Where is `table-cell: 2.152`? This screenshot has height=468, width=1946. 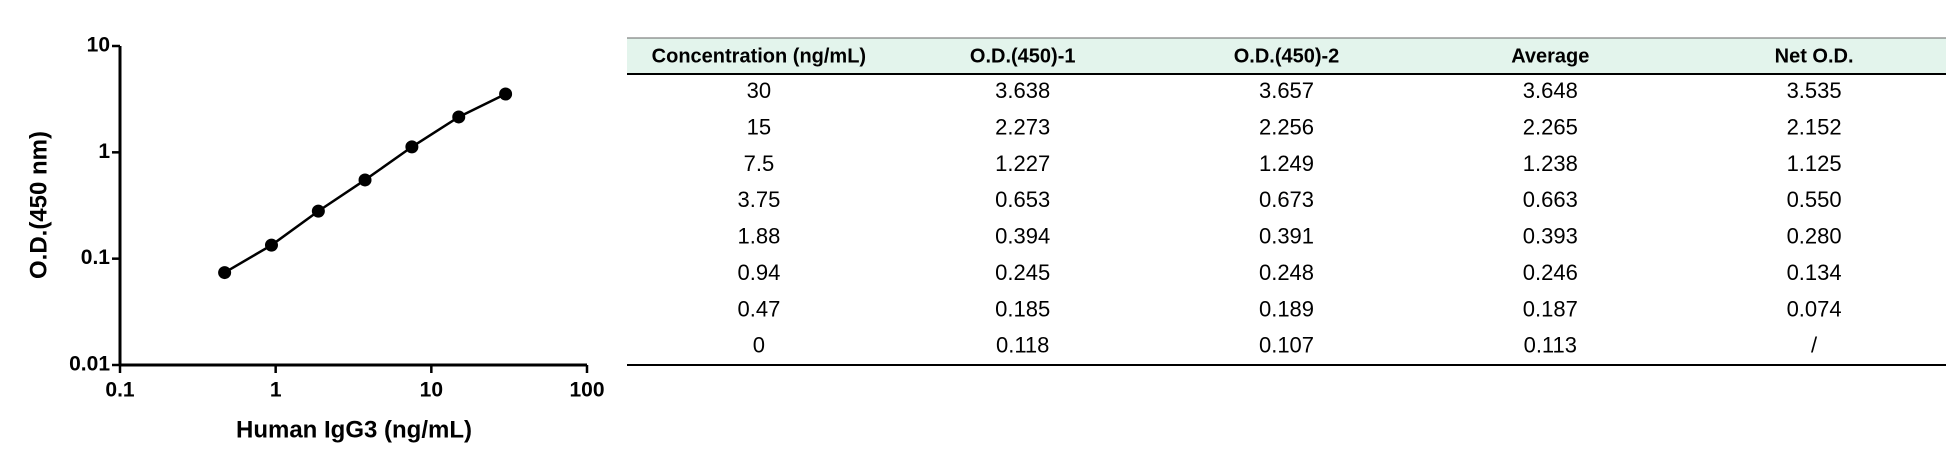 table-cell: 2.152 is located at coordinates (1814, 126).